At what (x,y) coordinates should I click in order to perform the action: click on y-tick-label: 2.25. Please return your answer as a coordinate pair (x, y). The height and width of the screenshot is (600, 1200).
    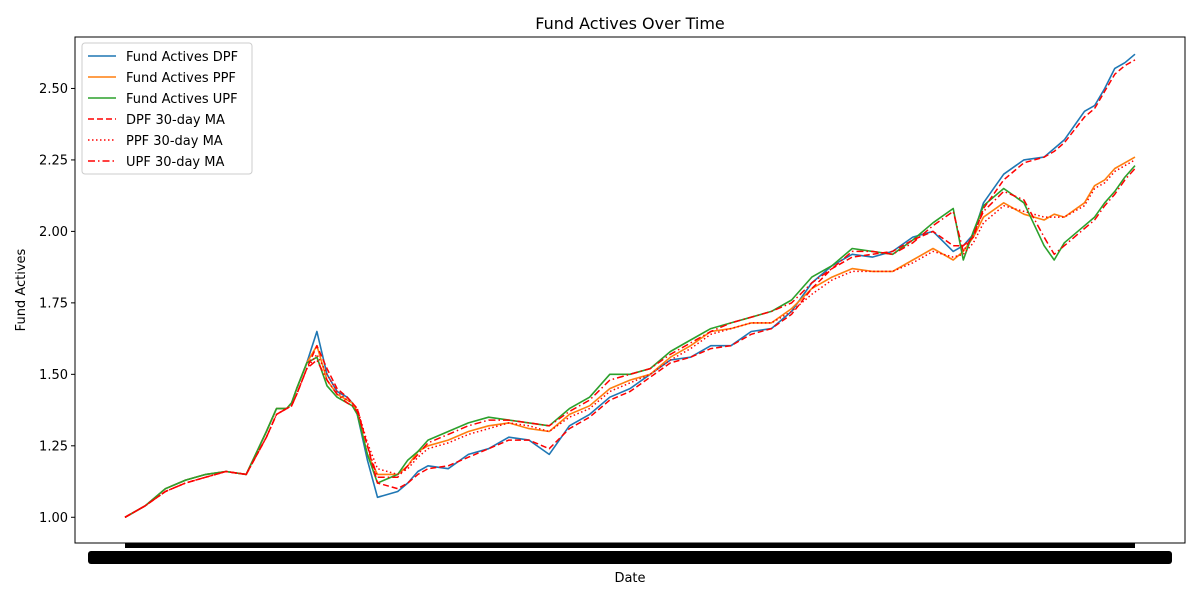
    Looking at the image, I should click on (53, 160).